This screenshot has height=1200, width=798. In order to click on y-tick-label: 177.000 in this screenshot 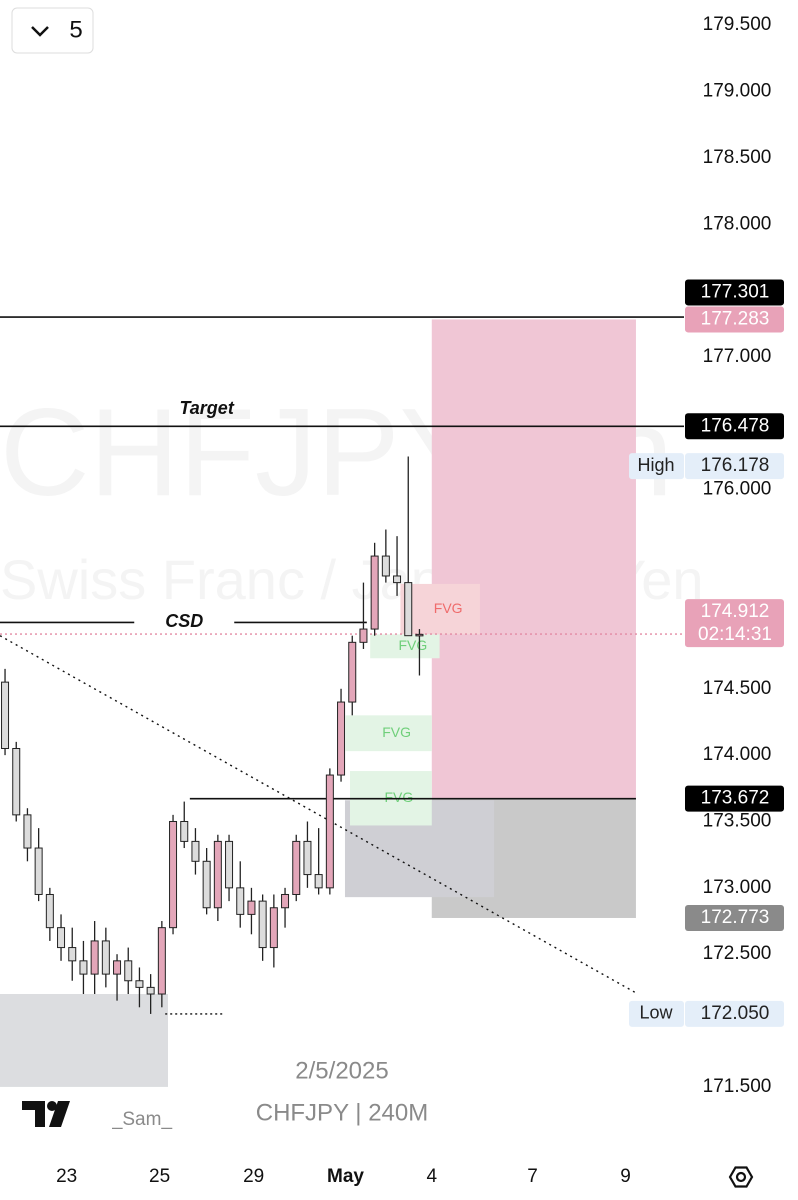, I will do `click(737, 356)`.